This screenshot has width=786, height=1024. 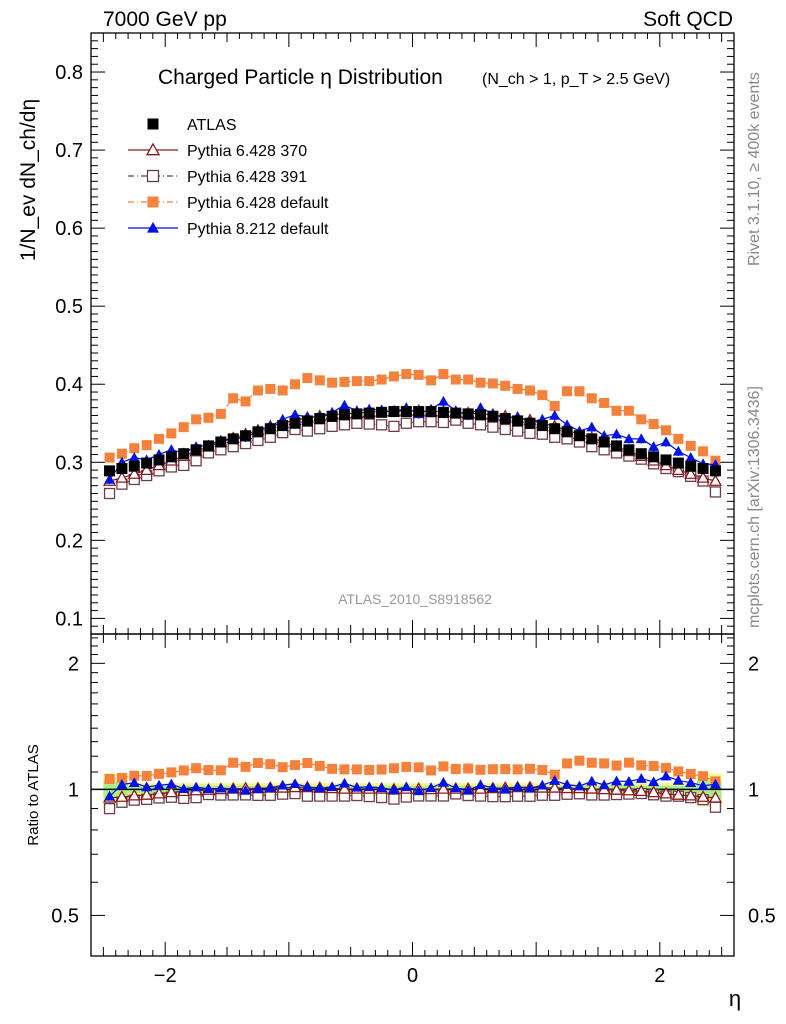 I want to click on header-left-label: 7000 GeV pp, so click(x=165, y=19).